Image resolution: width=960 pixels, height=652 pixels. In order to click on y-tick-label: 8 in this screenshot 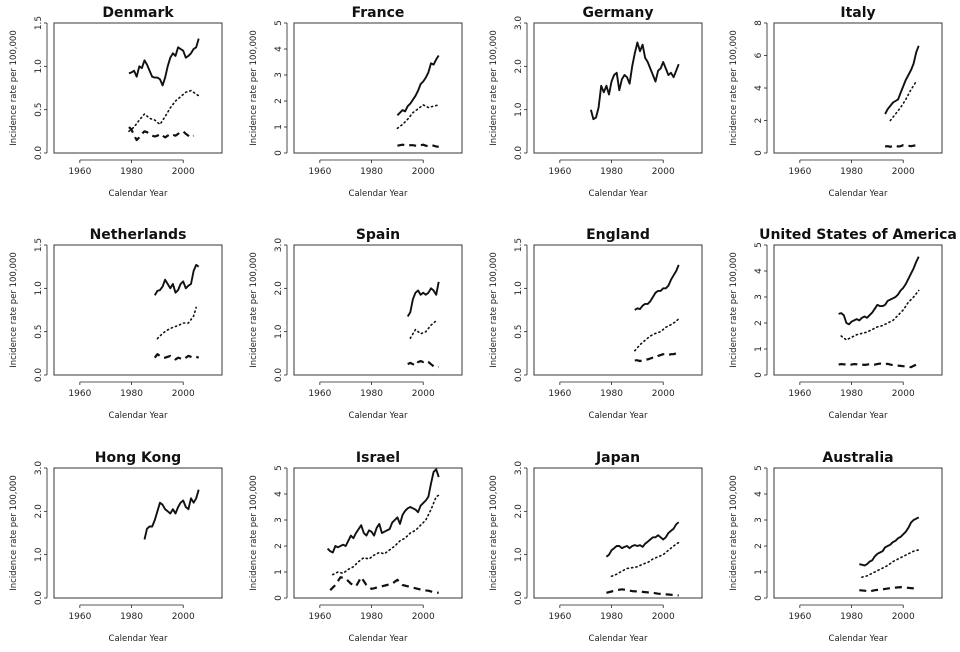, I will do `click(759, 23)`.